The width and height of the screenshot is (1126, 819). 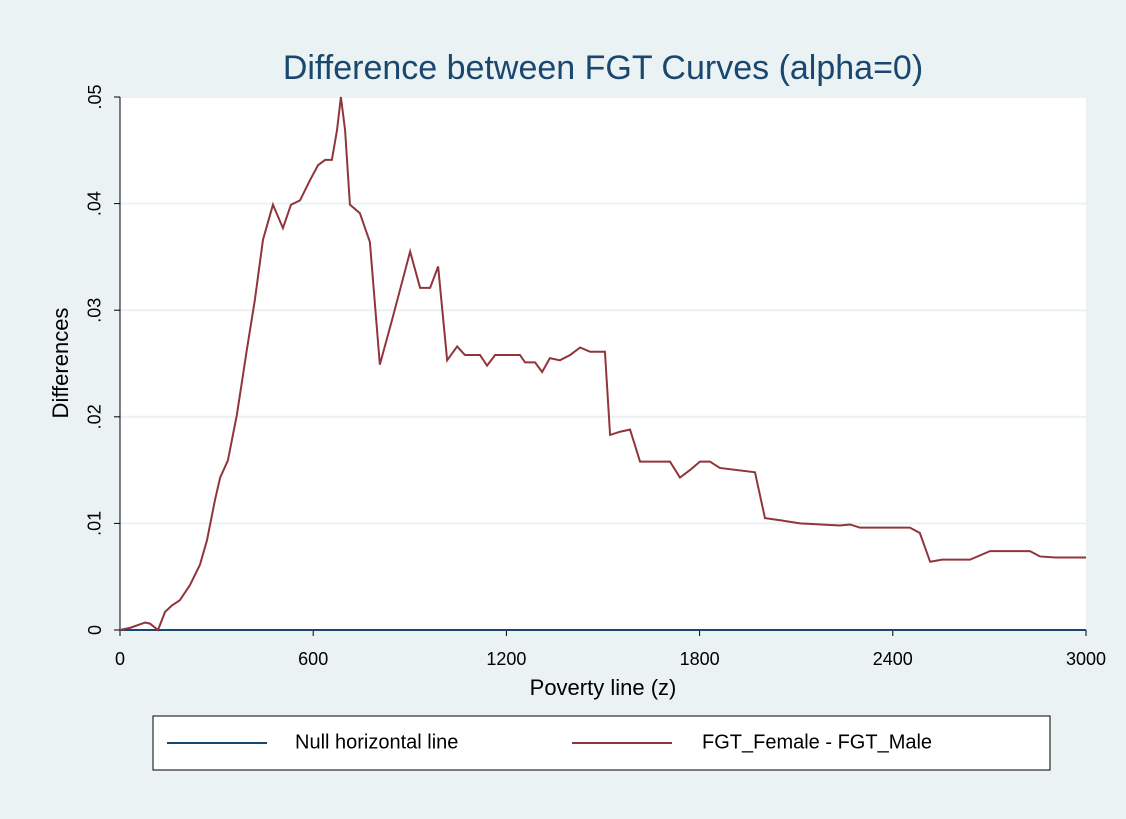 What do you see at coordinates (95, 96) in the screenshot?
I see `y-tick-label: .05` at bounding box center [95, 96].